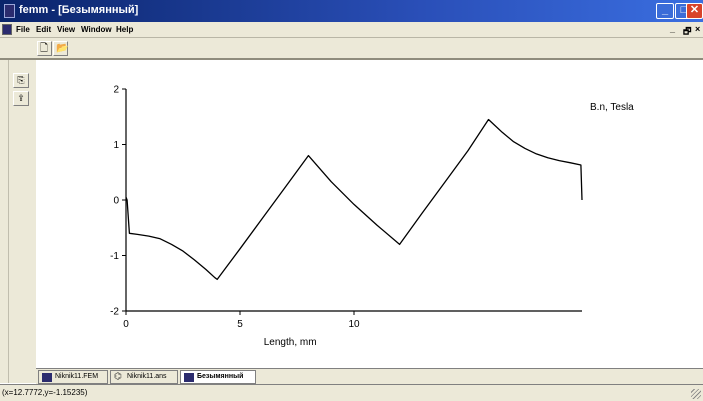  I want to click on title-bar: femm - [Безымянный] _ □ ✕, so click(351, 11).